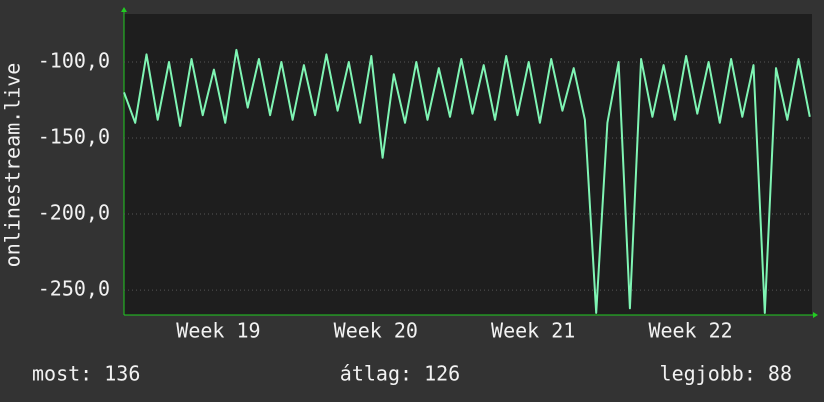  What do you see at coordinates (726, 374) in the screenshot?
I see `summary-stat: legjobb: 88` at bounding box center [726, 374].